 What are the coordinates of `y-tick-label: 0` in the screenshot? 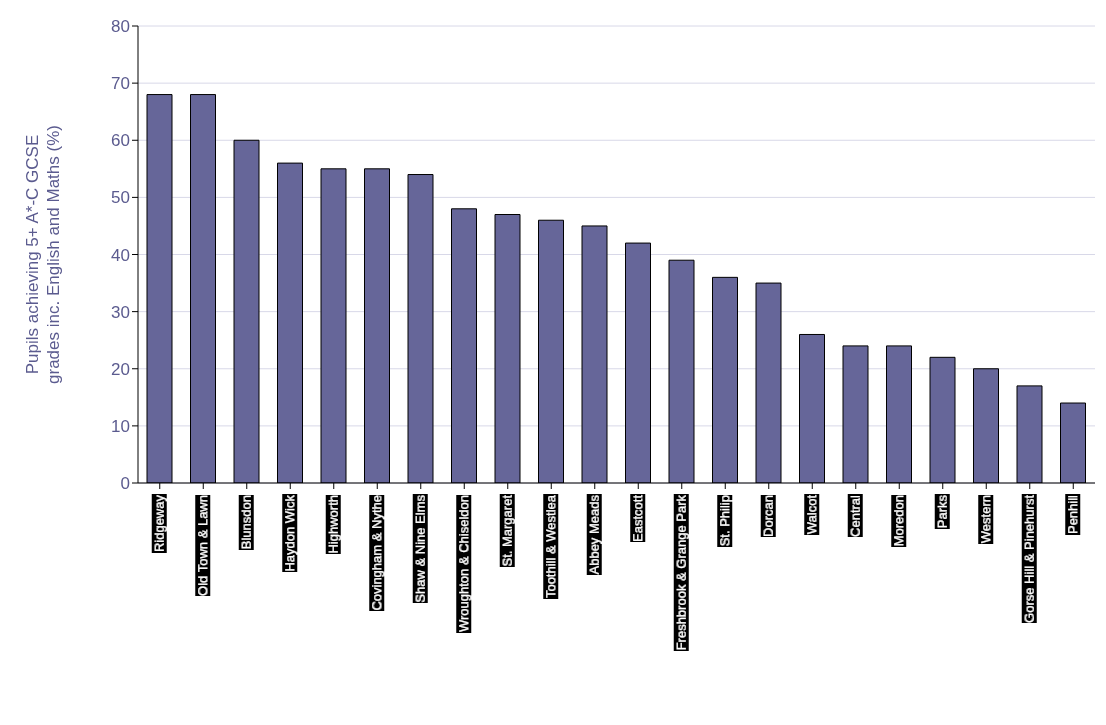 It's located at (125, 484).